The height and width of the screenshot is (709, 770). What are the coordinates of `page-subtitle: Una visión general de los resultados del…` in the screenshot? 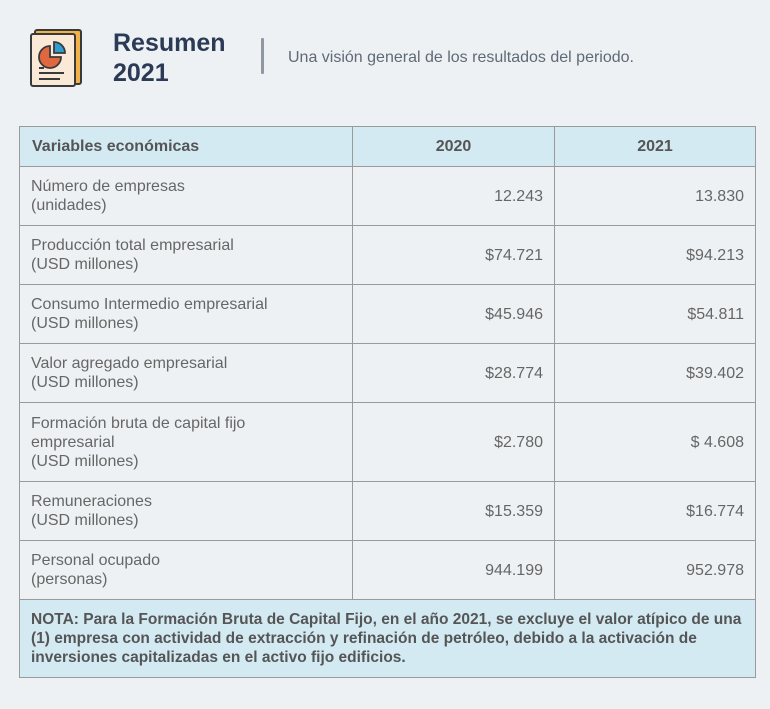 It's located at (461, 57).